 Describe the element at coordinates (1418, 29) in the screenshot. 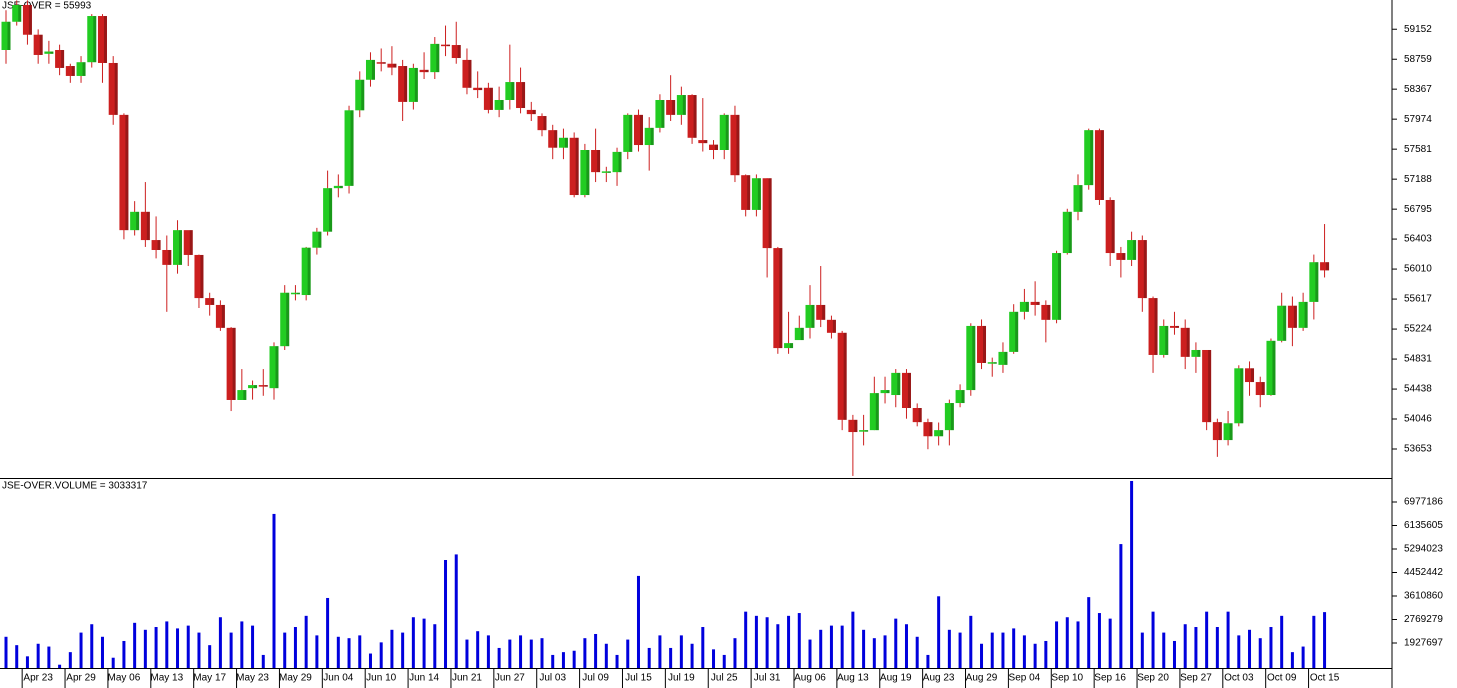

I see `y-tick-label: 59152` at that location.